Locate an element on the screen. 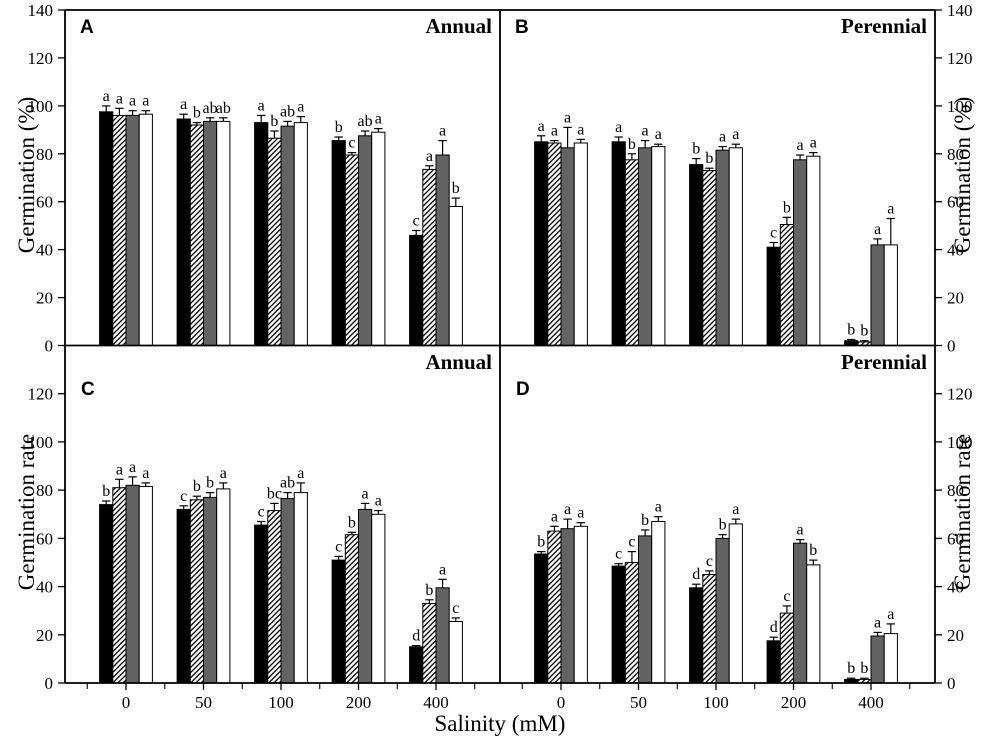 This screenshot has height=746, width=1000. y-tick-label-left: 60 is located at coordinates (44, 538).